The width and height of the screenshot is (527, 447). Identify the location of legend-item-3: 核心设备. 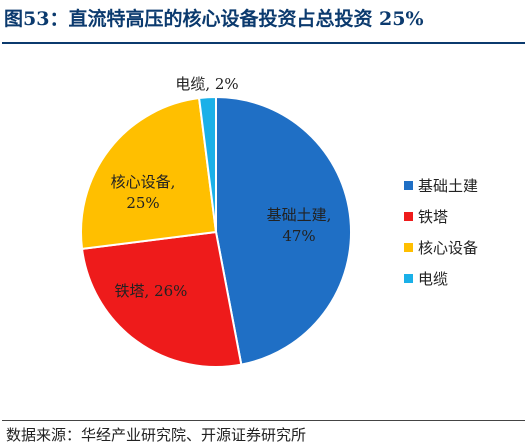
(441, 248).